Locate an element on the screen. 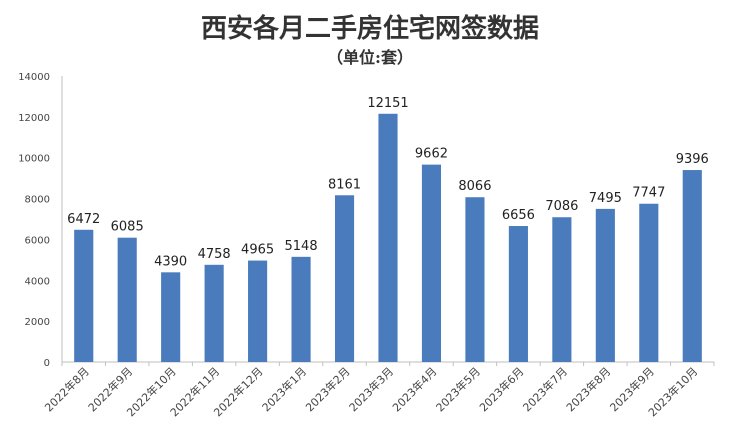 The height and width of the screenshot is (439, 740). y-tick-label: 6000 is located at coordinates (37, 240).